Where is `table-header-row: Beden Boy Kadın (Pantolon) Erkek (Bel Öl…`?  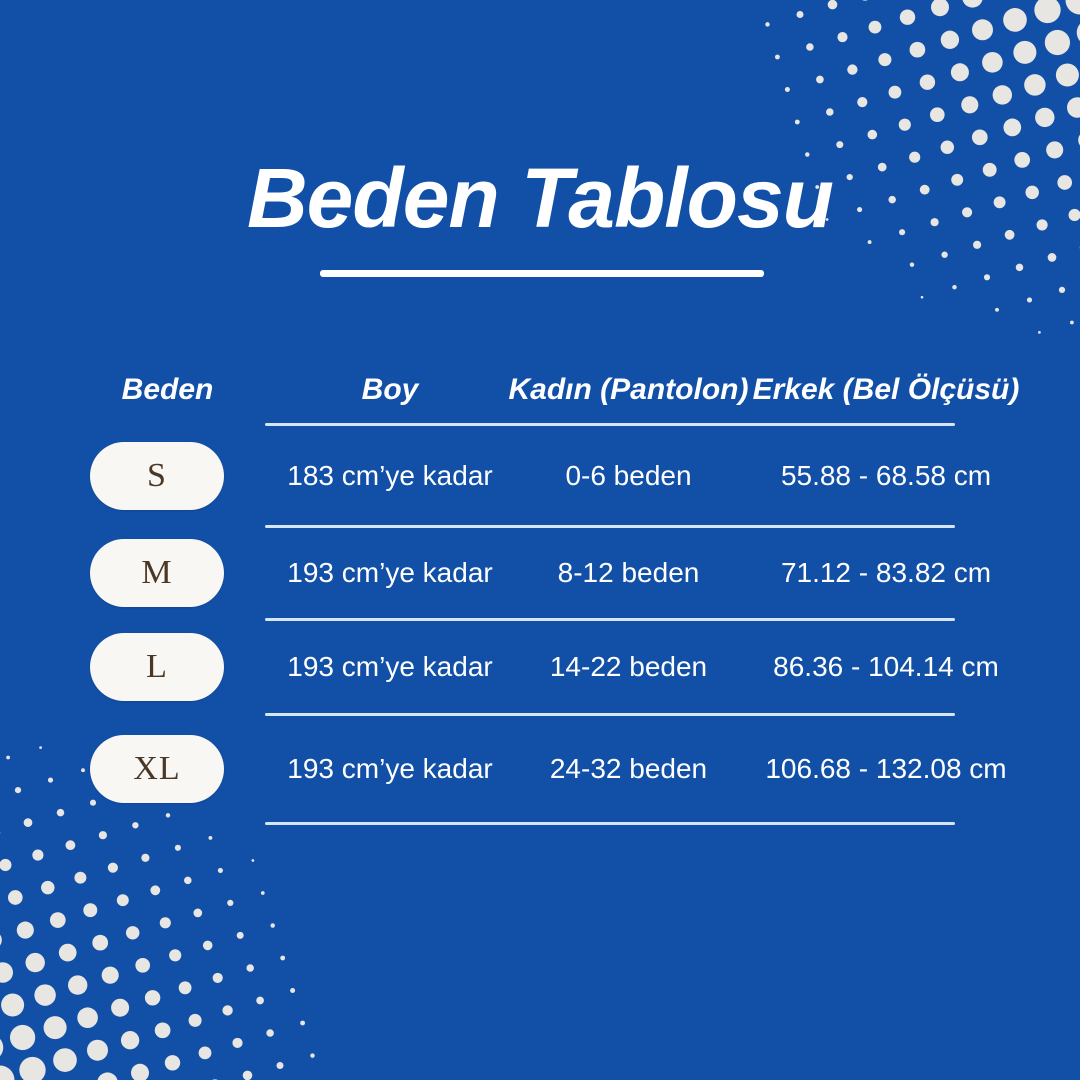
table-header-row: Beden Boy Kadın (Pantolon) Erkek (Bel Öl… is located at coordinates (540, 389).